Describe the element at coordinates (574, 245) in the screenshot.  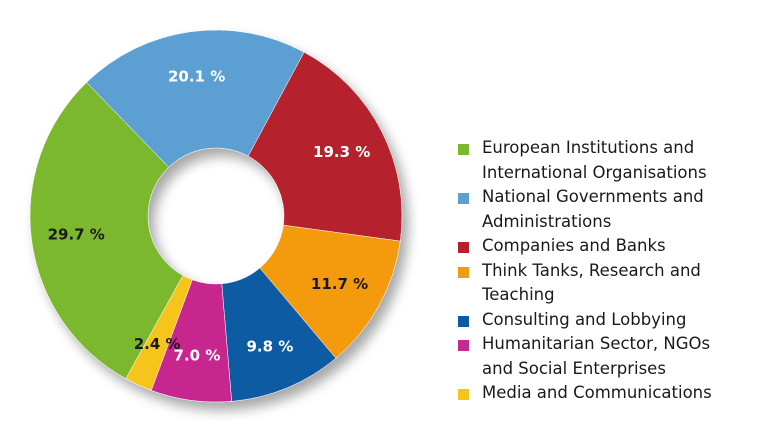
I see `legend-label-3: Companies and Banks` at that location.